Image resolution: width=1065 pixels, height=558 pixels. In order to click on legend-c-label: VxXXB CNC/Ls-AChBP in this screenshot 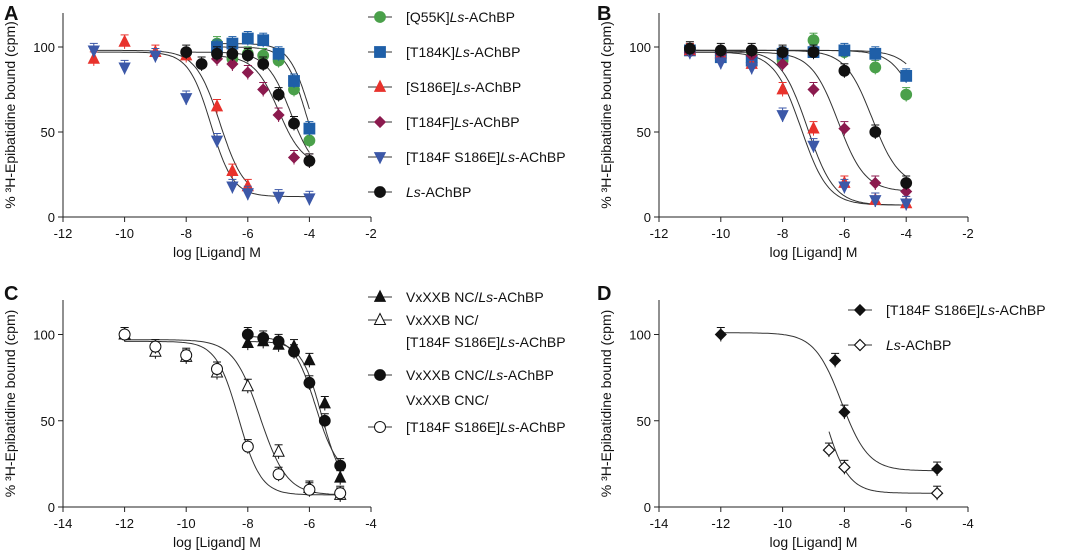, I will do `click(480, 375)`.